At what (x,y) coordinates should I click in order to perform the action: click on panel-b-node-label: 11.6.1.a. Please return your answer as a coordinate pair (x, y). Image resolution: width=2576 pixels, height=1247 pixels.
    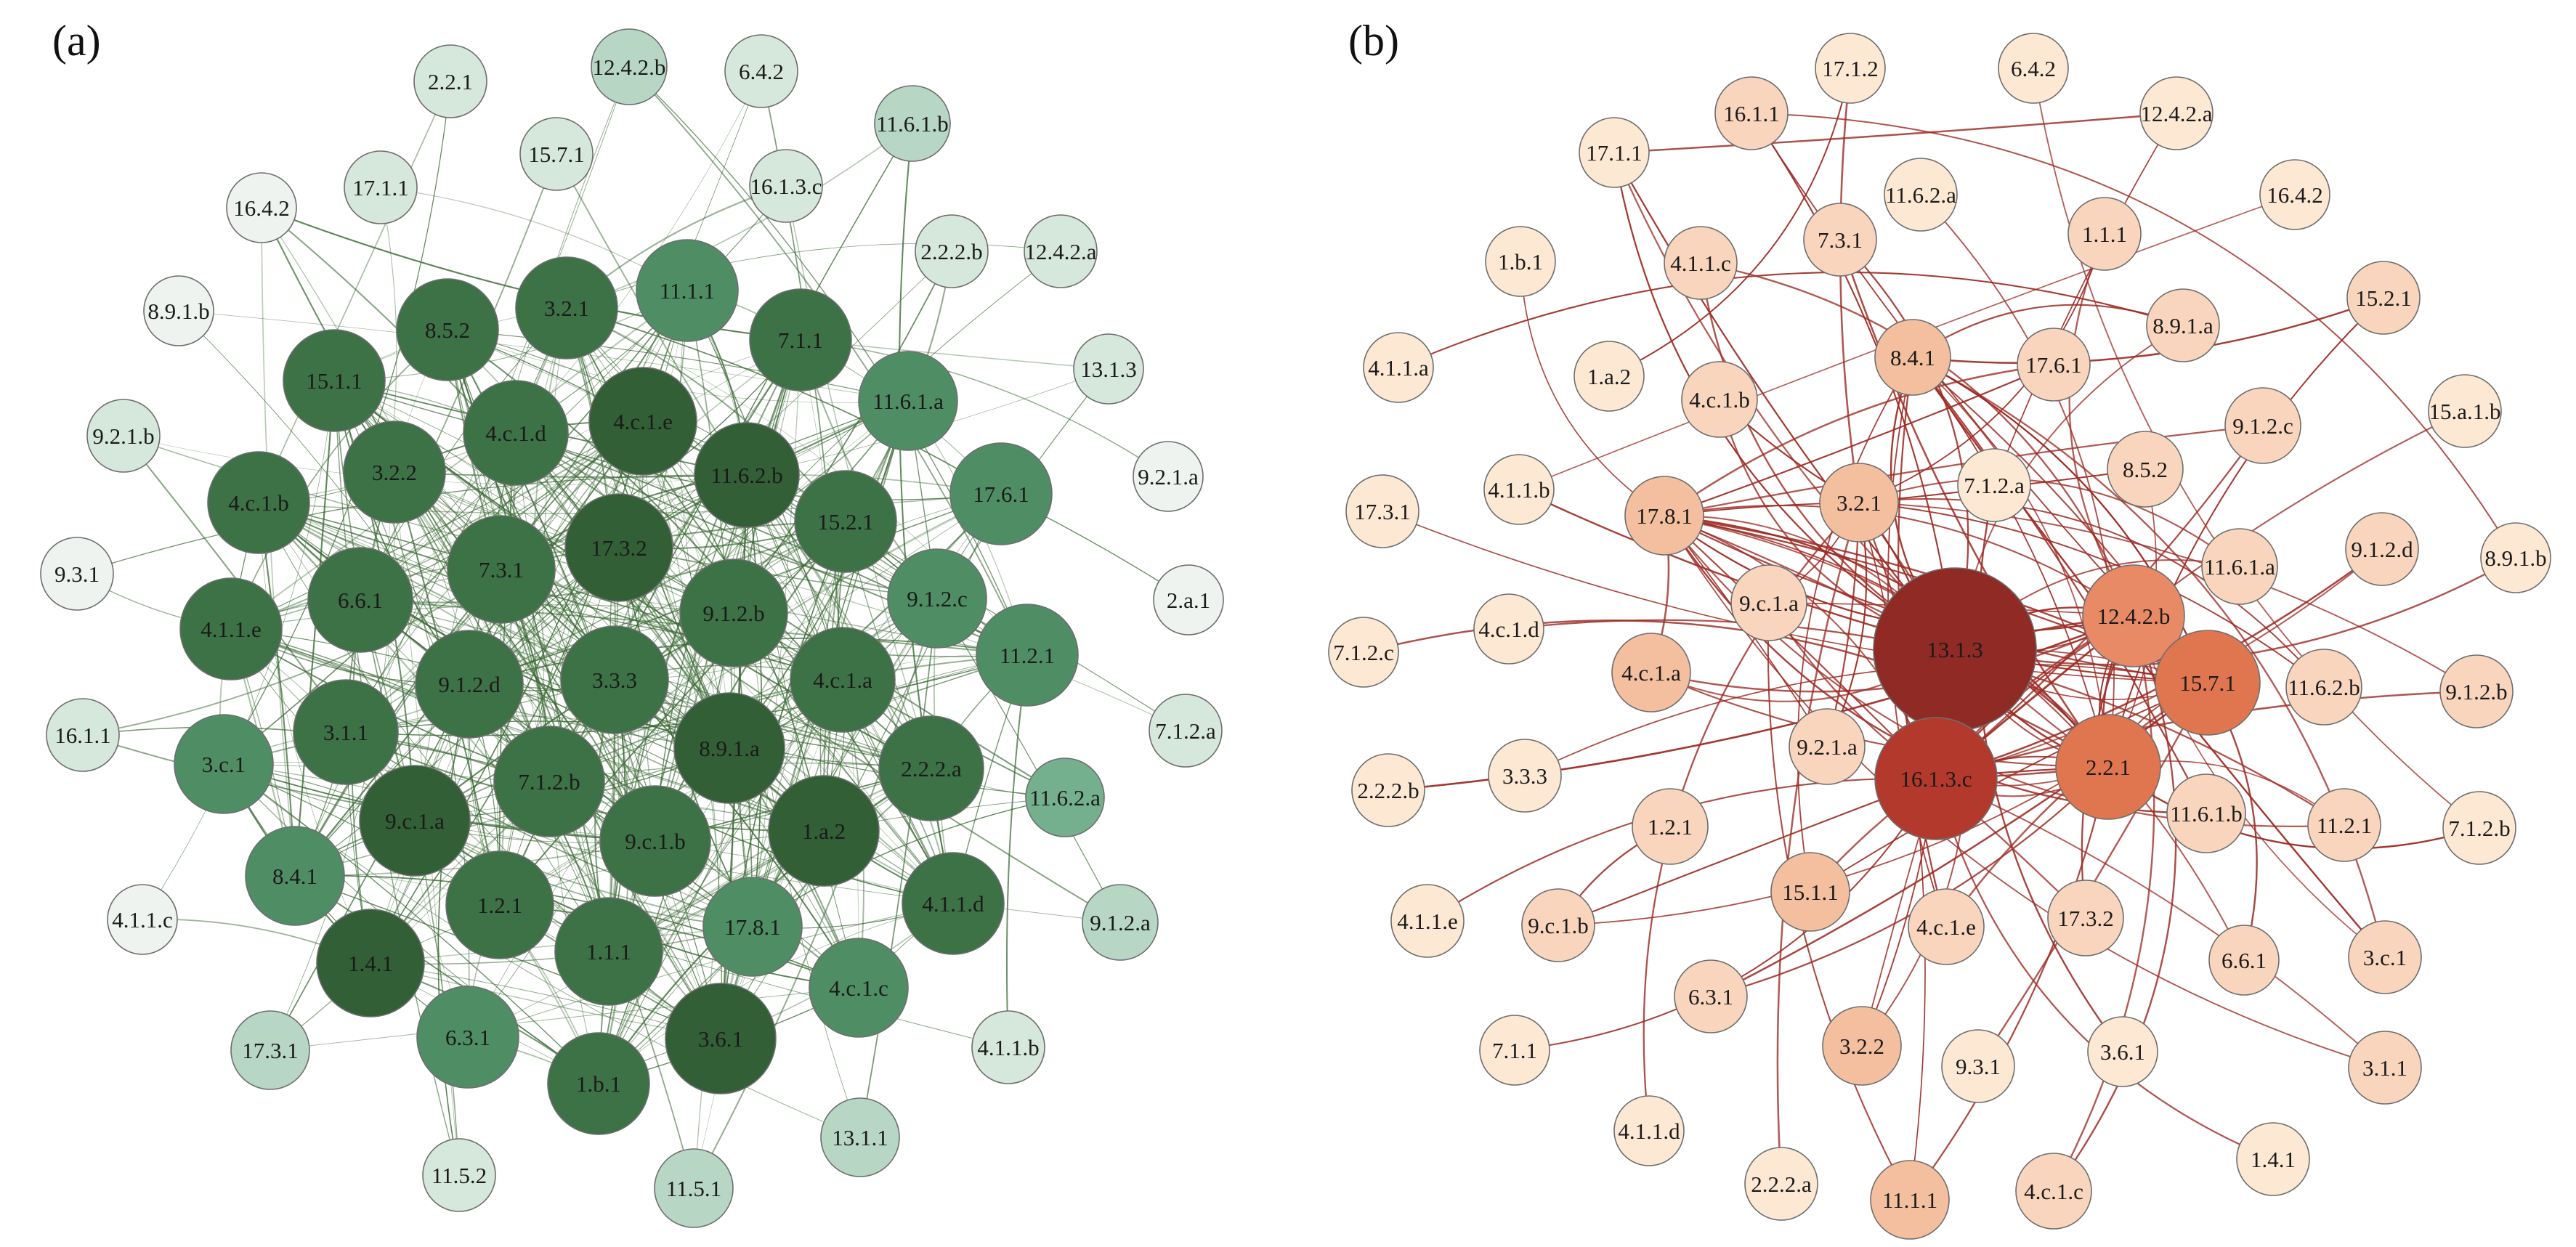
    Looking at the image, I should click on (2239, 567).